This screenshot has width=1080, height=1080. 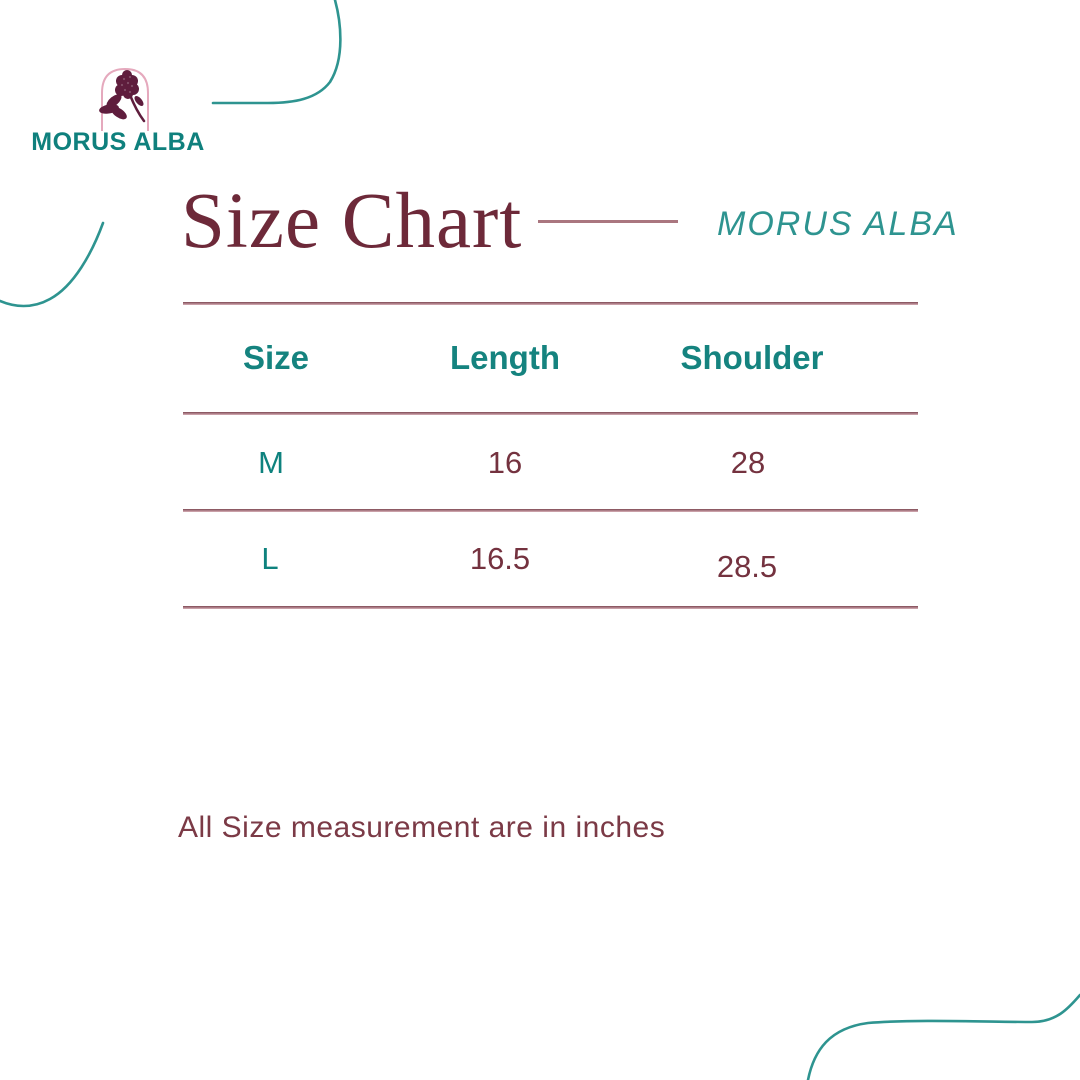 I want to click on table-rule-under-header, so click(x=550, y=413).